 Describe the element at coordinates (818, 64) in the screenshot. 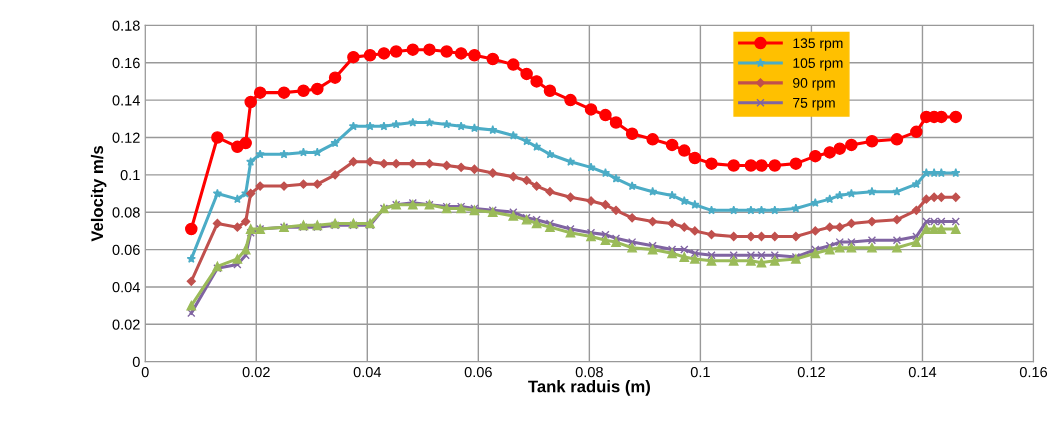

I see `legend-label: 105 rpm` at that location.